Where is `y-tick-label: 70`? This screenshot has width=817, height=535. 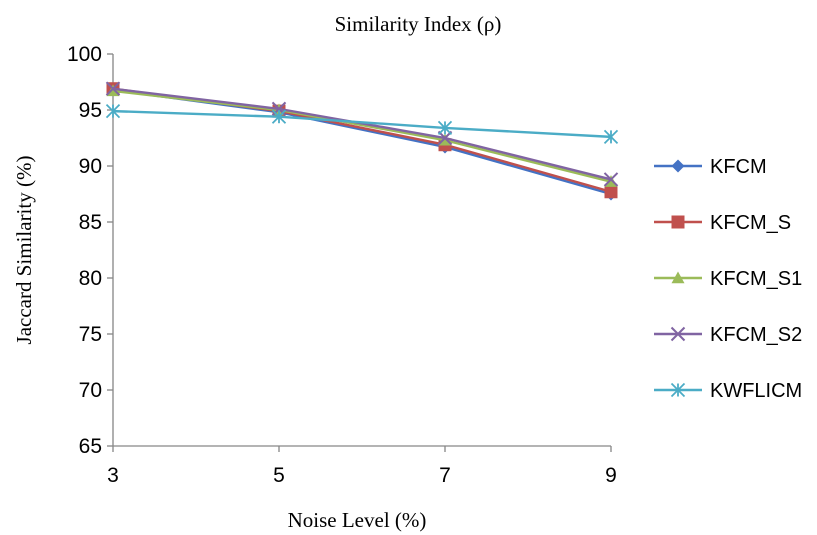 y-tick-label: 70 is located at coordinates (90, 390).